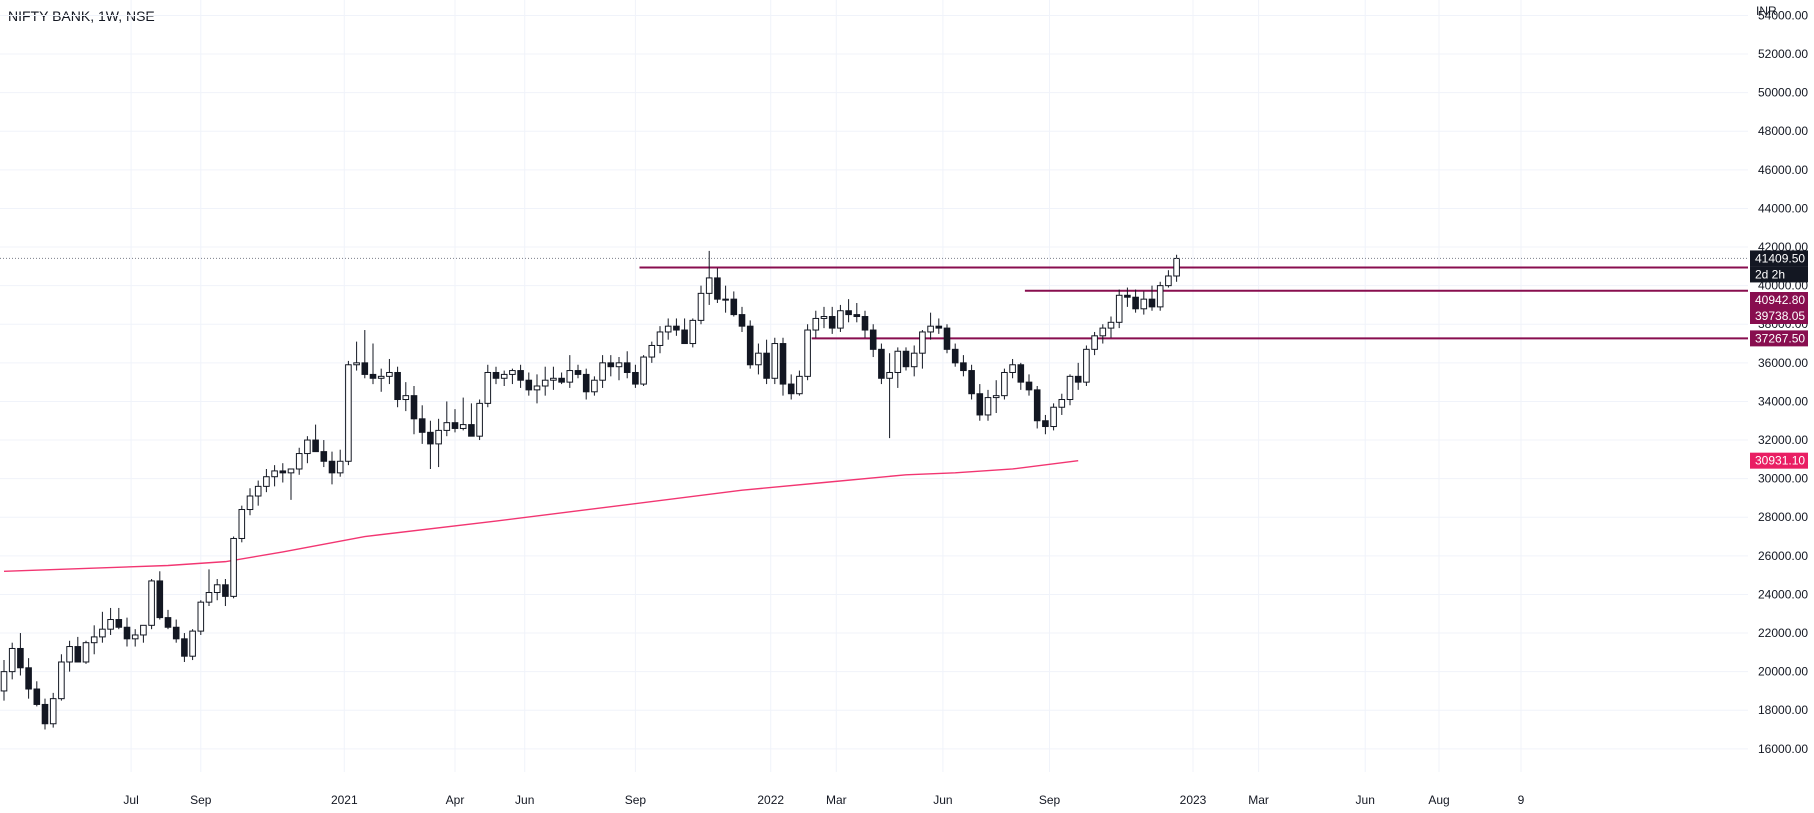 The height and width of the screenshot is (813, 1814). What do you see at coordinates (770, 800) in the screenshot?
I see `x-tick-label: 2022` at bounding box center [770, 800].